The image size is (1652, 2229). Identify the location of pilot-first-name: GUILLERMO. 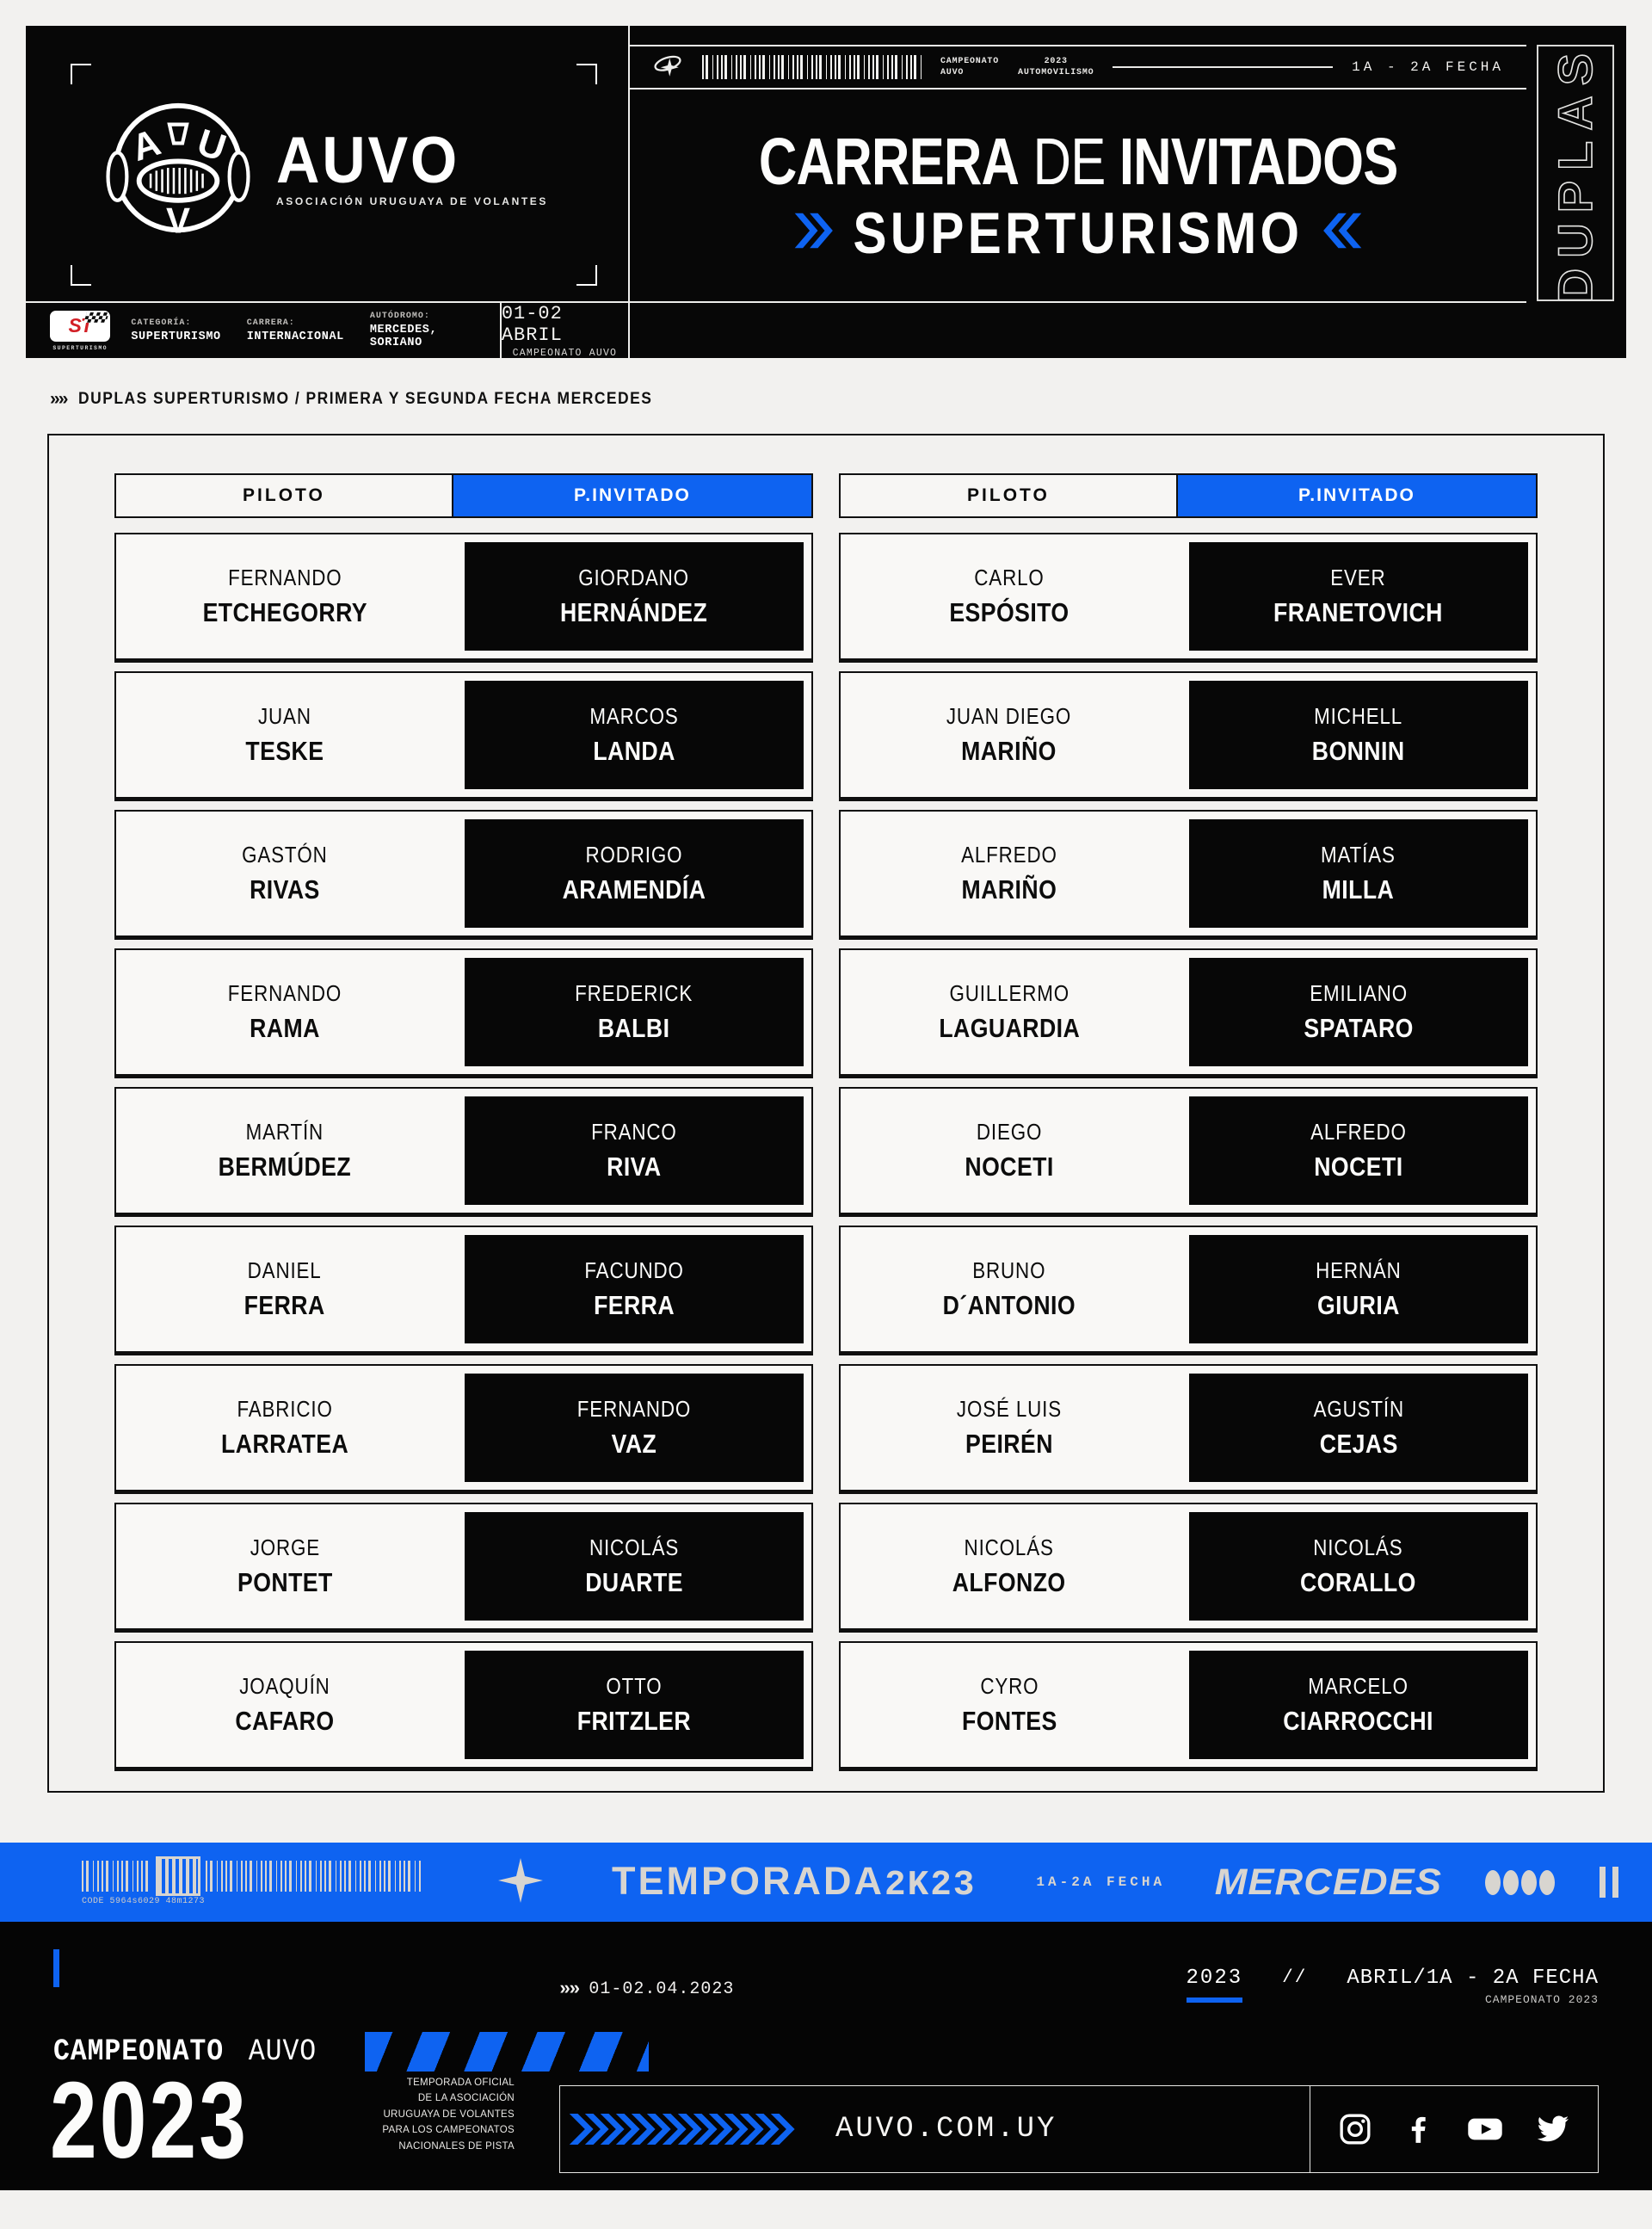
(1009, 993).